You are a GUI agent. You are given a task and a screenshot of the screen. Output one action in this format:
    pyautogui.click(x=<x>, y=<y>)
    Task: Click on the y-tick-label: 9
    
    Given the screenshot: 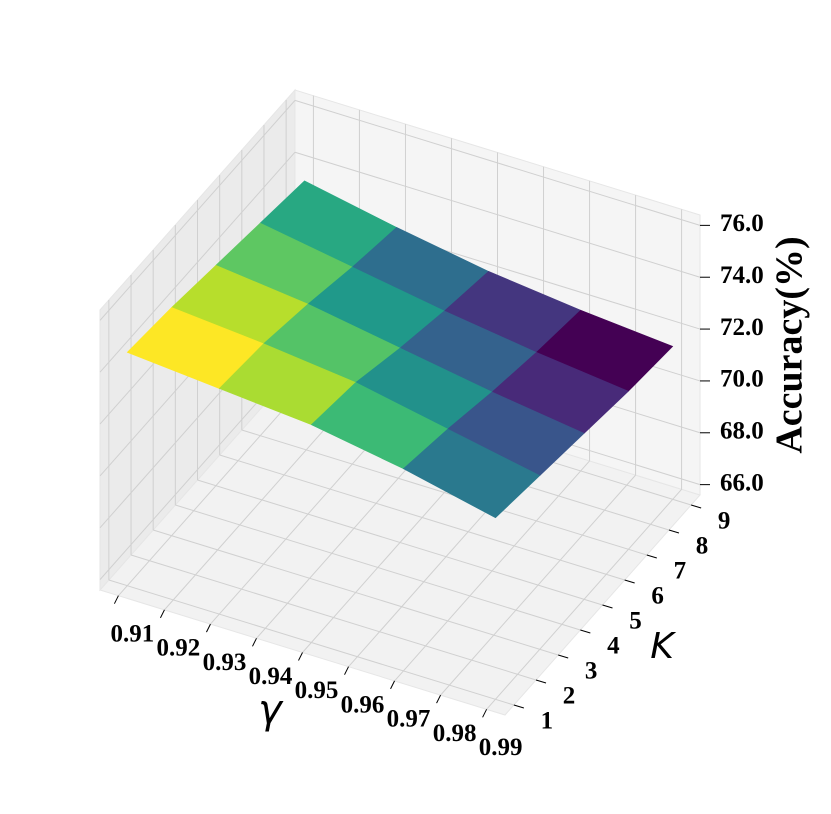 What is the action you would take?
    pyautogui.click(x=724, y=521)
    